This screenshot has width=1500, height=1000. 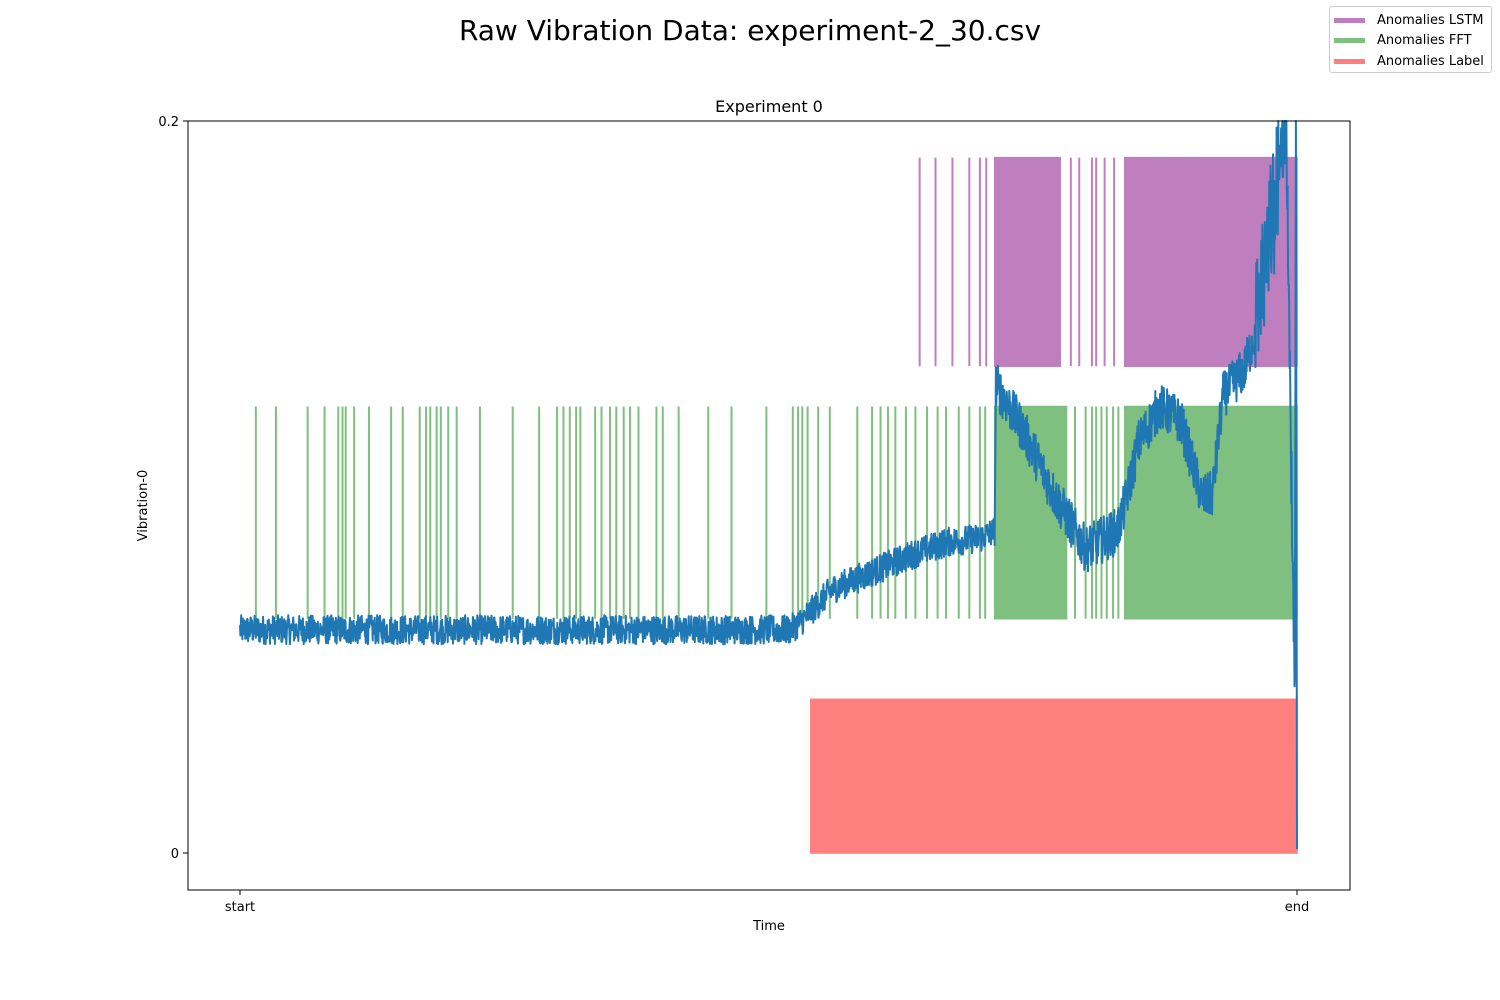 What do you see at coordinates (1297, 907) in the screenshot?
I see `x-tick-label: end` at bounding box center [1297, 907].